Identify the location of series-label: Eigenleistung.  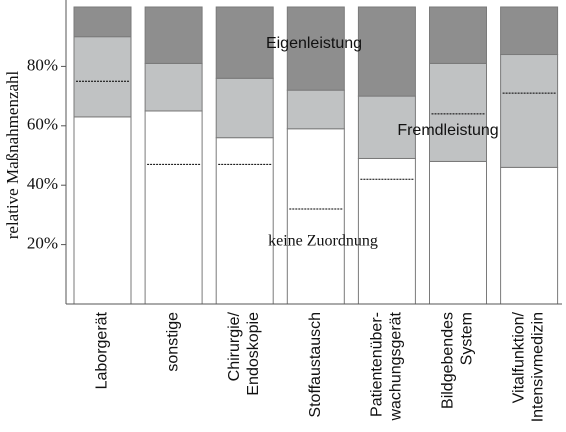
(314, 43).